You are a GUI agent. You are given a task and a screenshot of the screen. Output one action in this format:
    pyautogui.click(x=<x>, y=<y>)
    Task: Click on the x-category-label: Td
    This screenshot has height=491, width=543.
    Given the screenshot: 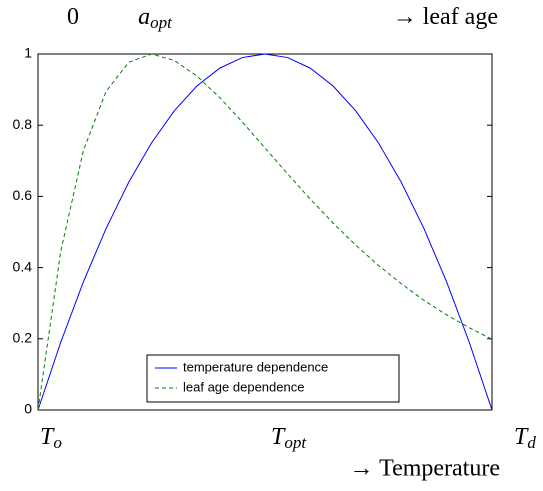 What is the action you would take?
    pyautogui.click(x=525, y=438)
    